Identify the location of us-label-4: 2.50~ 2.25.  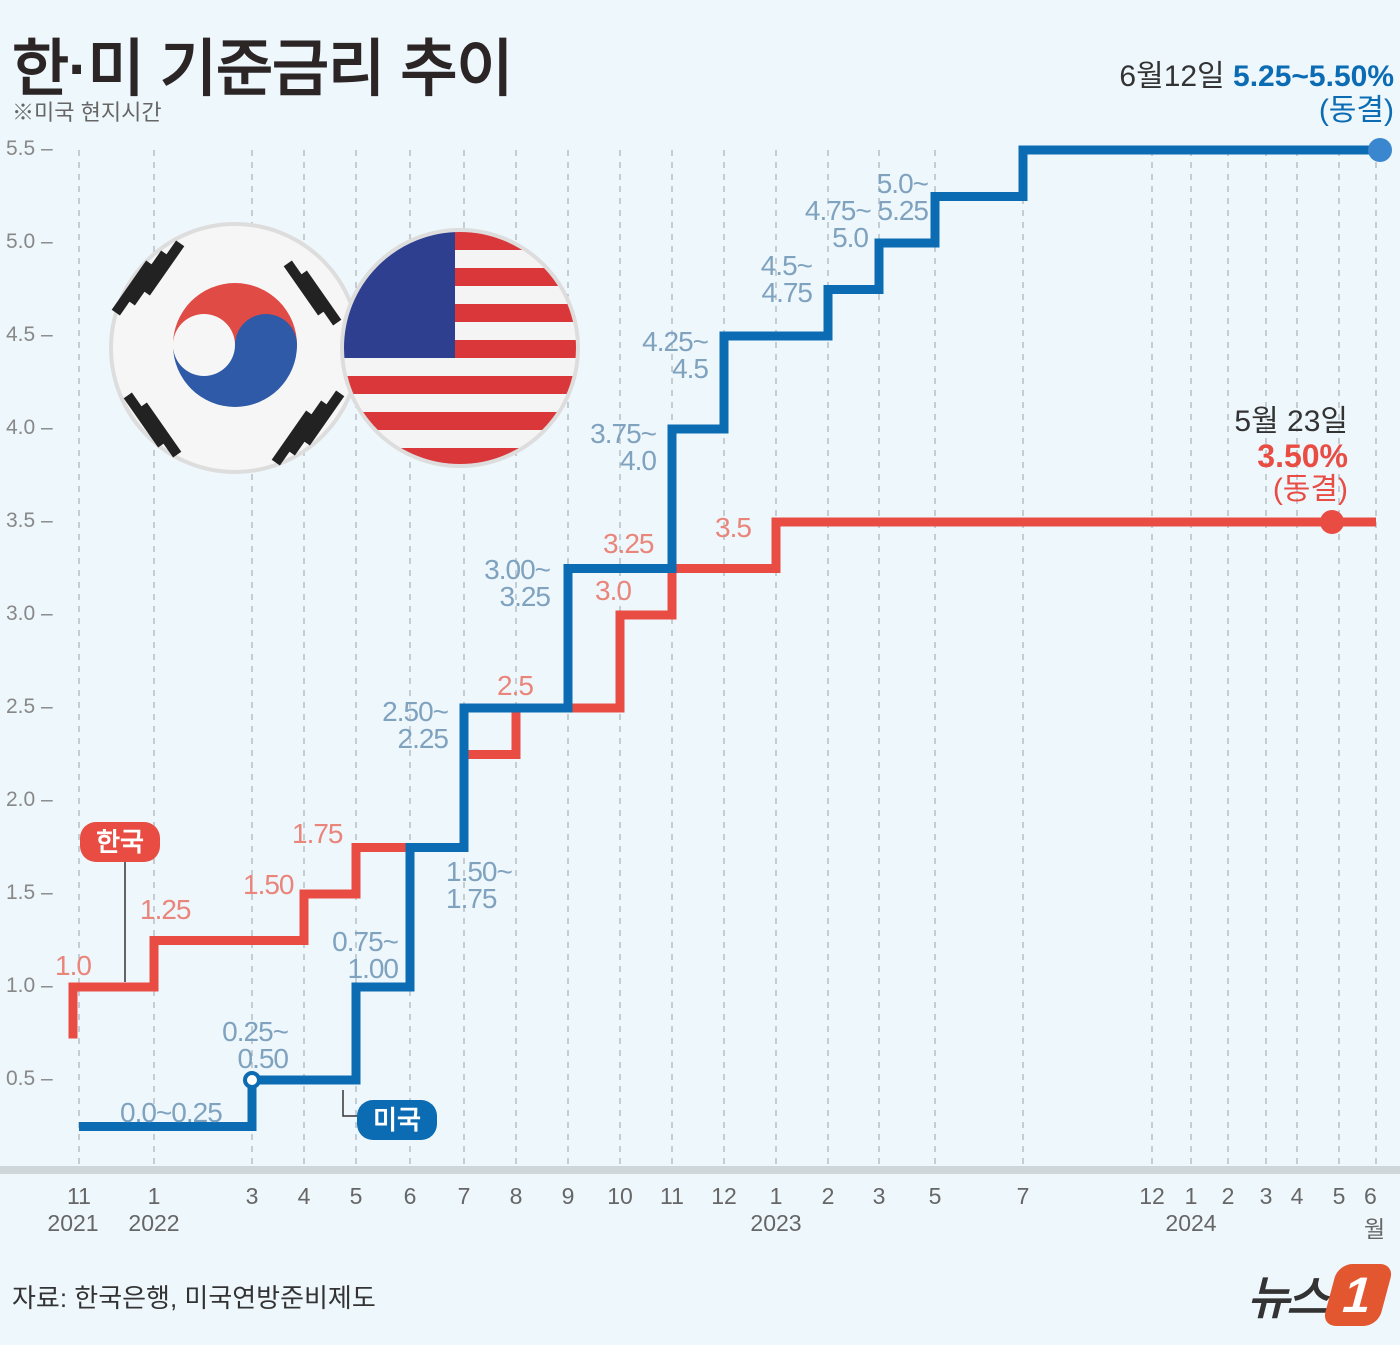
(415, 725).